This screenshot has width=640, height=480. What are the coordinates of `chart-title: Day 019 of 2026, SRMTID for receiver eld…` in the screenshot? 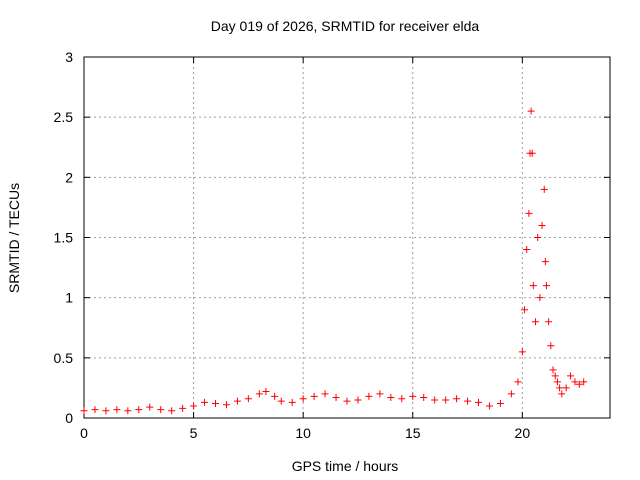 It's located at (345, 26).